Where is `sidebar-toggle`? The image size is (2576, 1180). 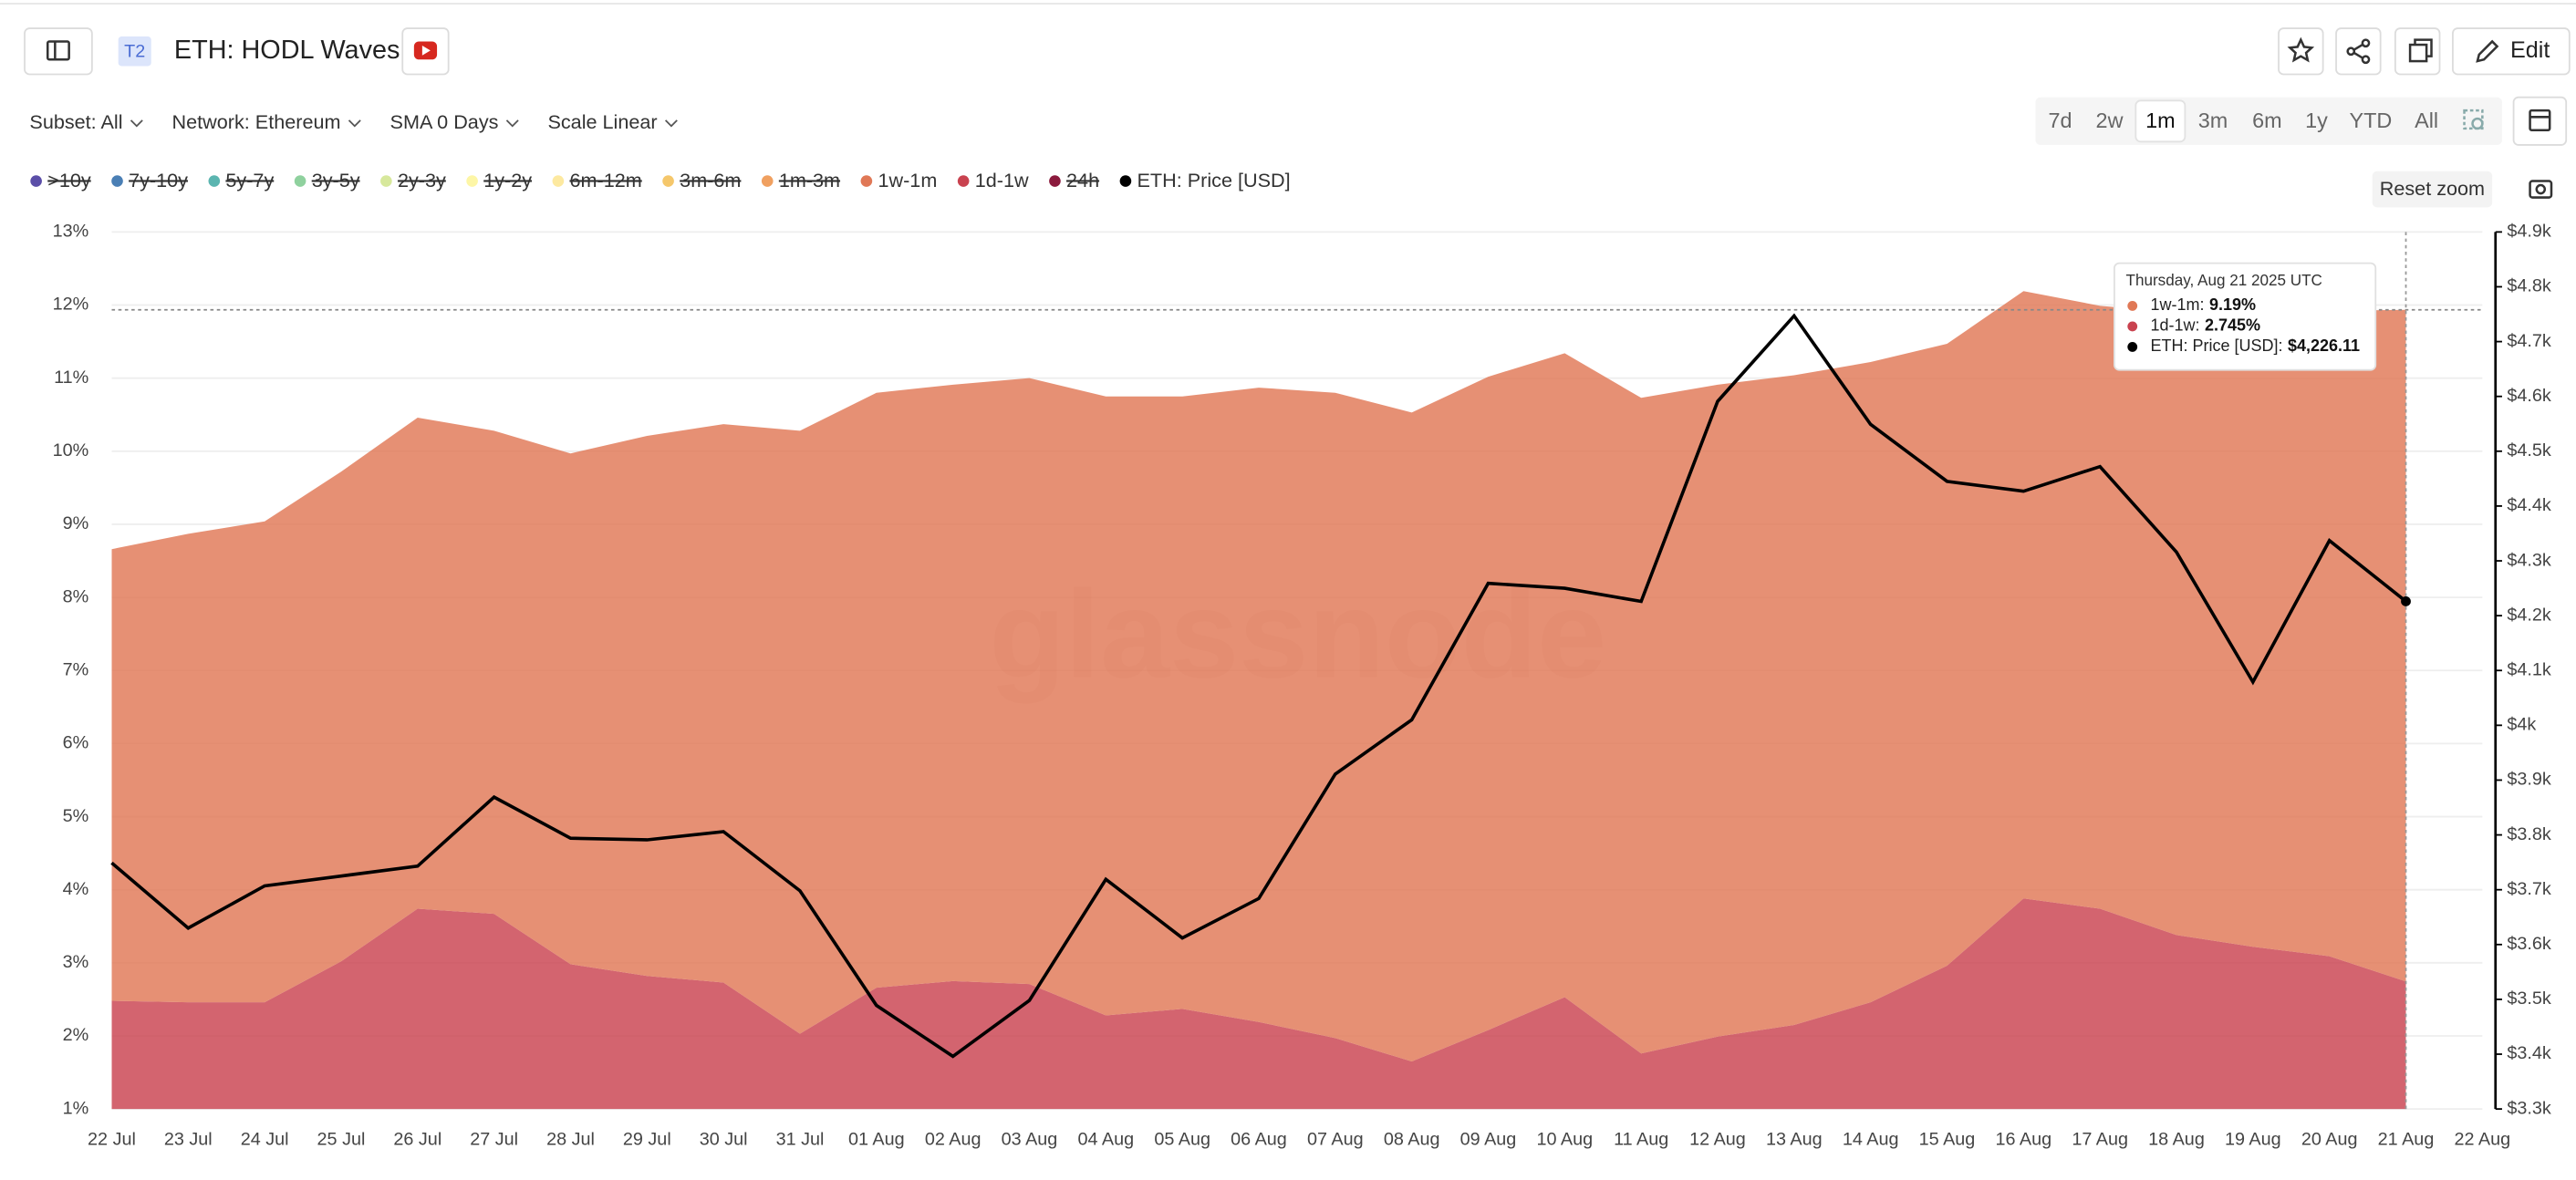 sidebar-toggle is located at coordinates (58, 51).